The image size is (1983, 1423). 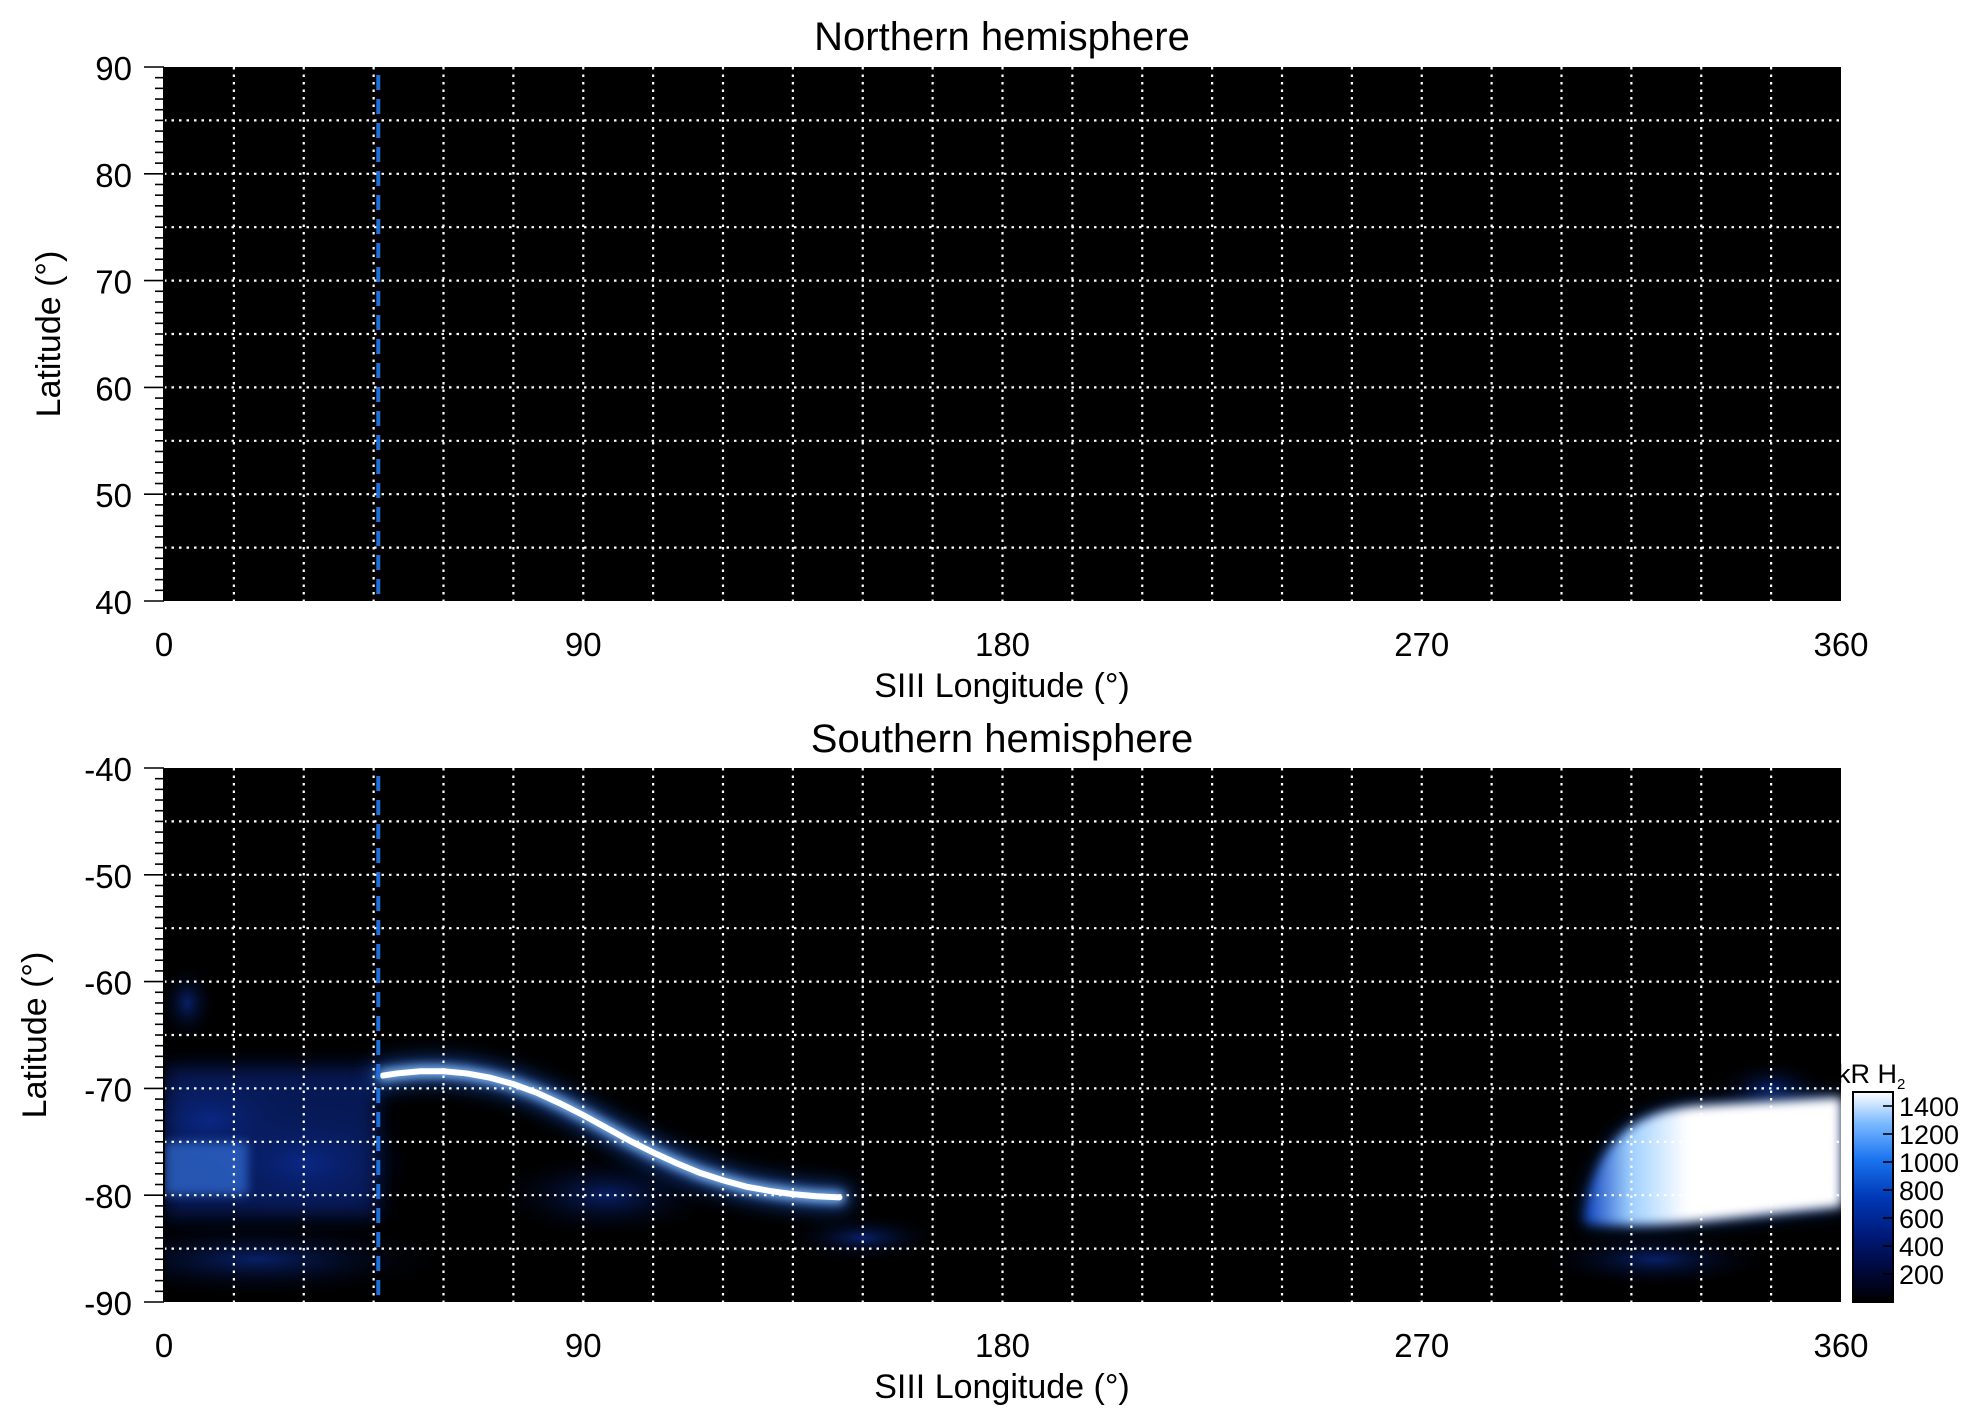 What do you see at coordinates (108, 983) in the screenshot?
I see `y-tick-label: -60` at bounding box center [108, 983].